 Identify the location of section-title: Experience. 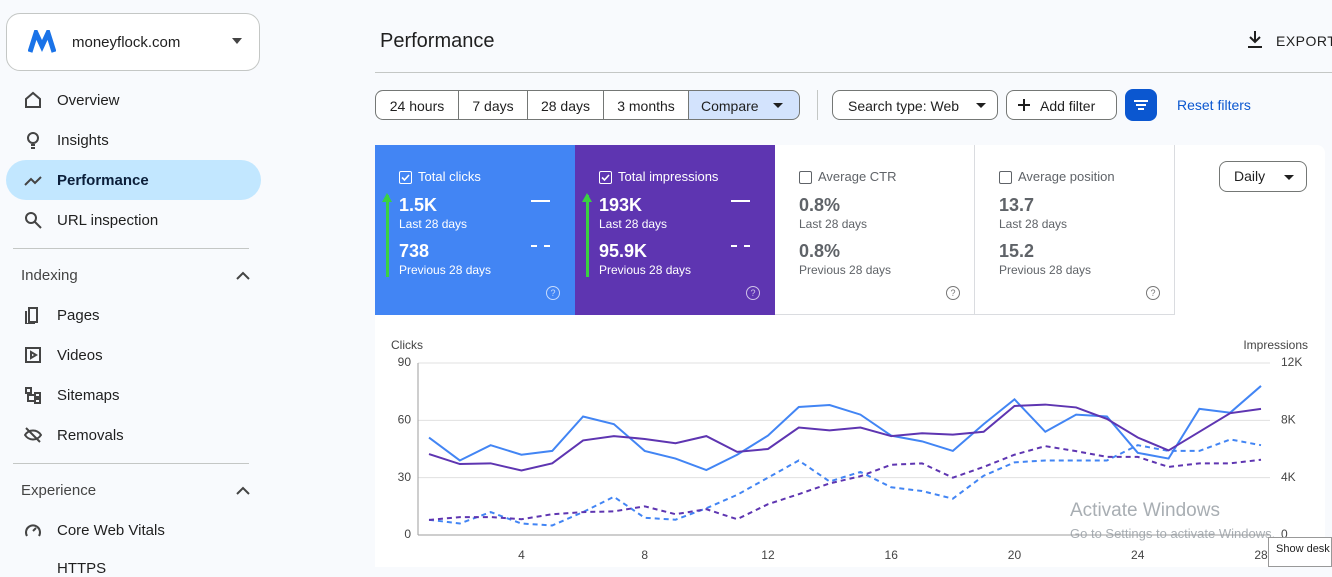
(59, 490).